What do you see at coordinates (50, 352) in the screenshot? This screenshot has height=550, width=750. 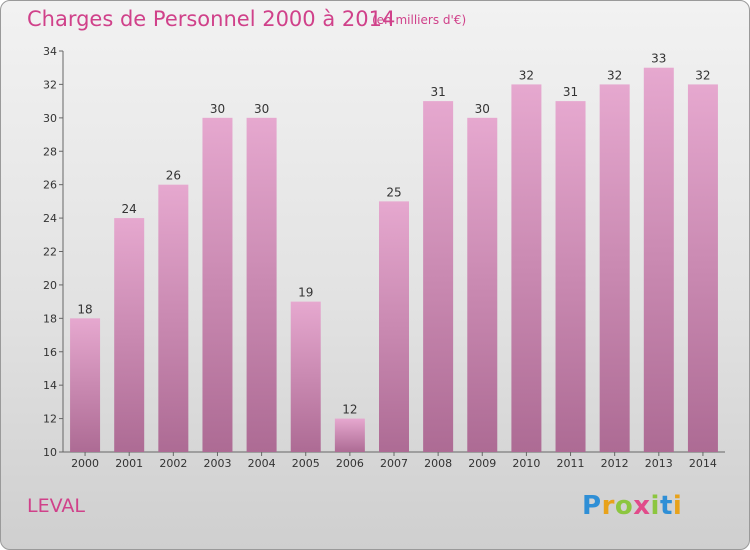 I see `y-tick-label: 16` at bounding box center [50, 352].